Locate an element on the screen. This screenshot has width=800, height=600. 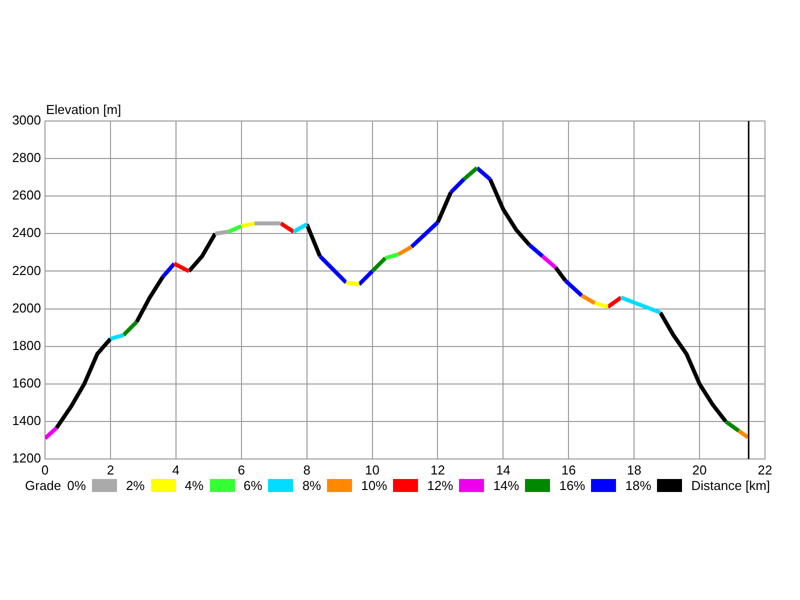
legend-label: 12% is located at coordinates (440, 485).